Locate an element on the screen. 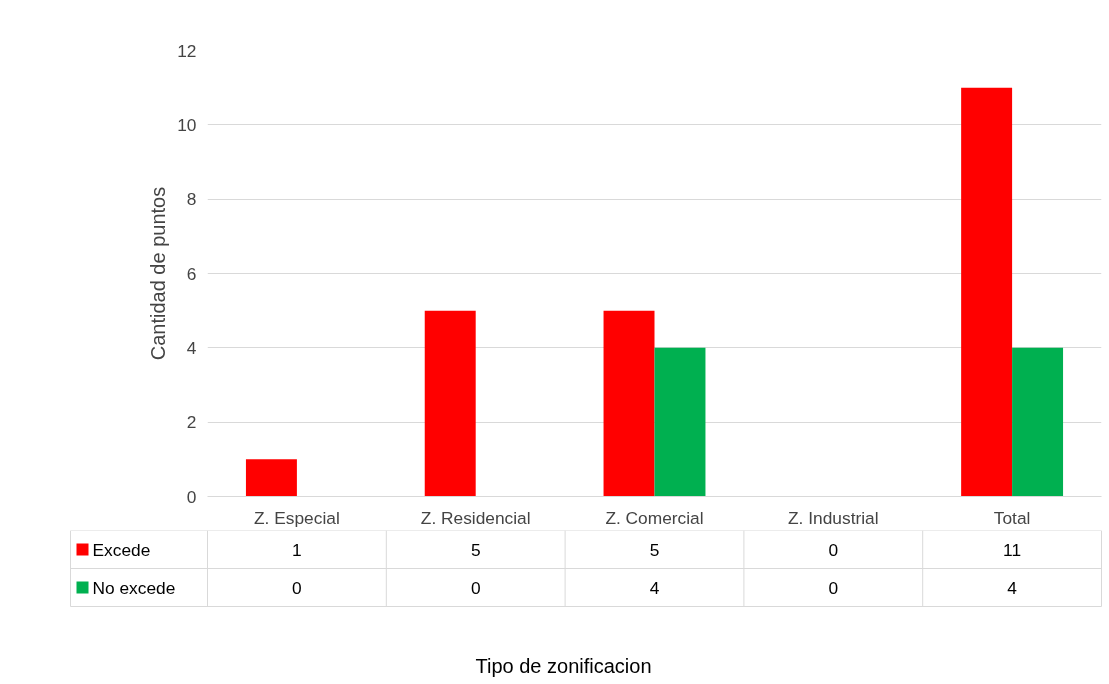 The image size is (1109, 684). x-tick-label: Z. Industrial is located at coordinates (833, 517).